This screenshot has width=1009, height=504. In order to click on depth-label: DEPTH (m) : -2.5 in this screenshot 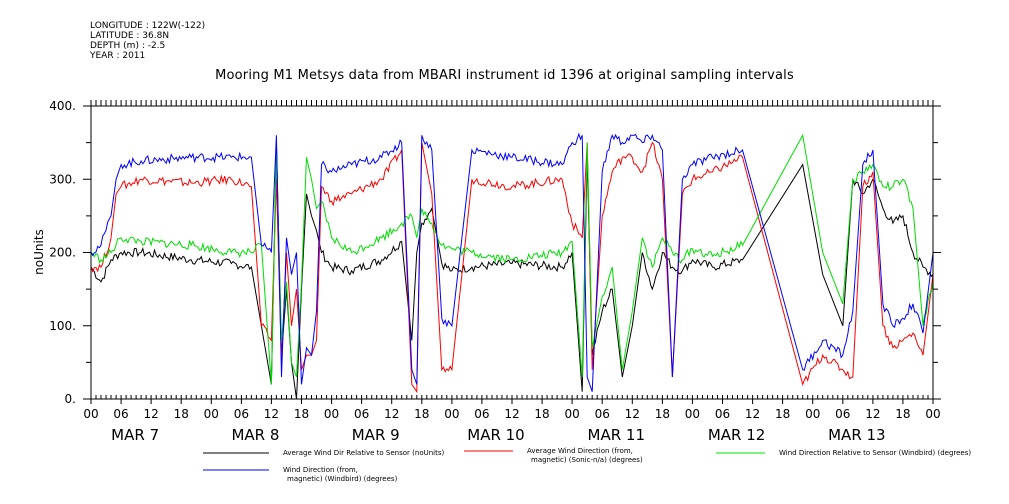, I will do `click(128, 46)`.